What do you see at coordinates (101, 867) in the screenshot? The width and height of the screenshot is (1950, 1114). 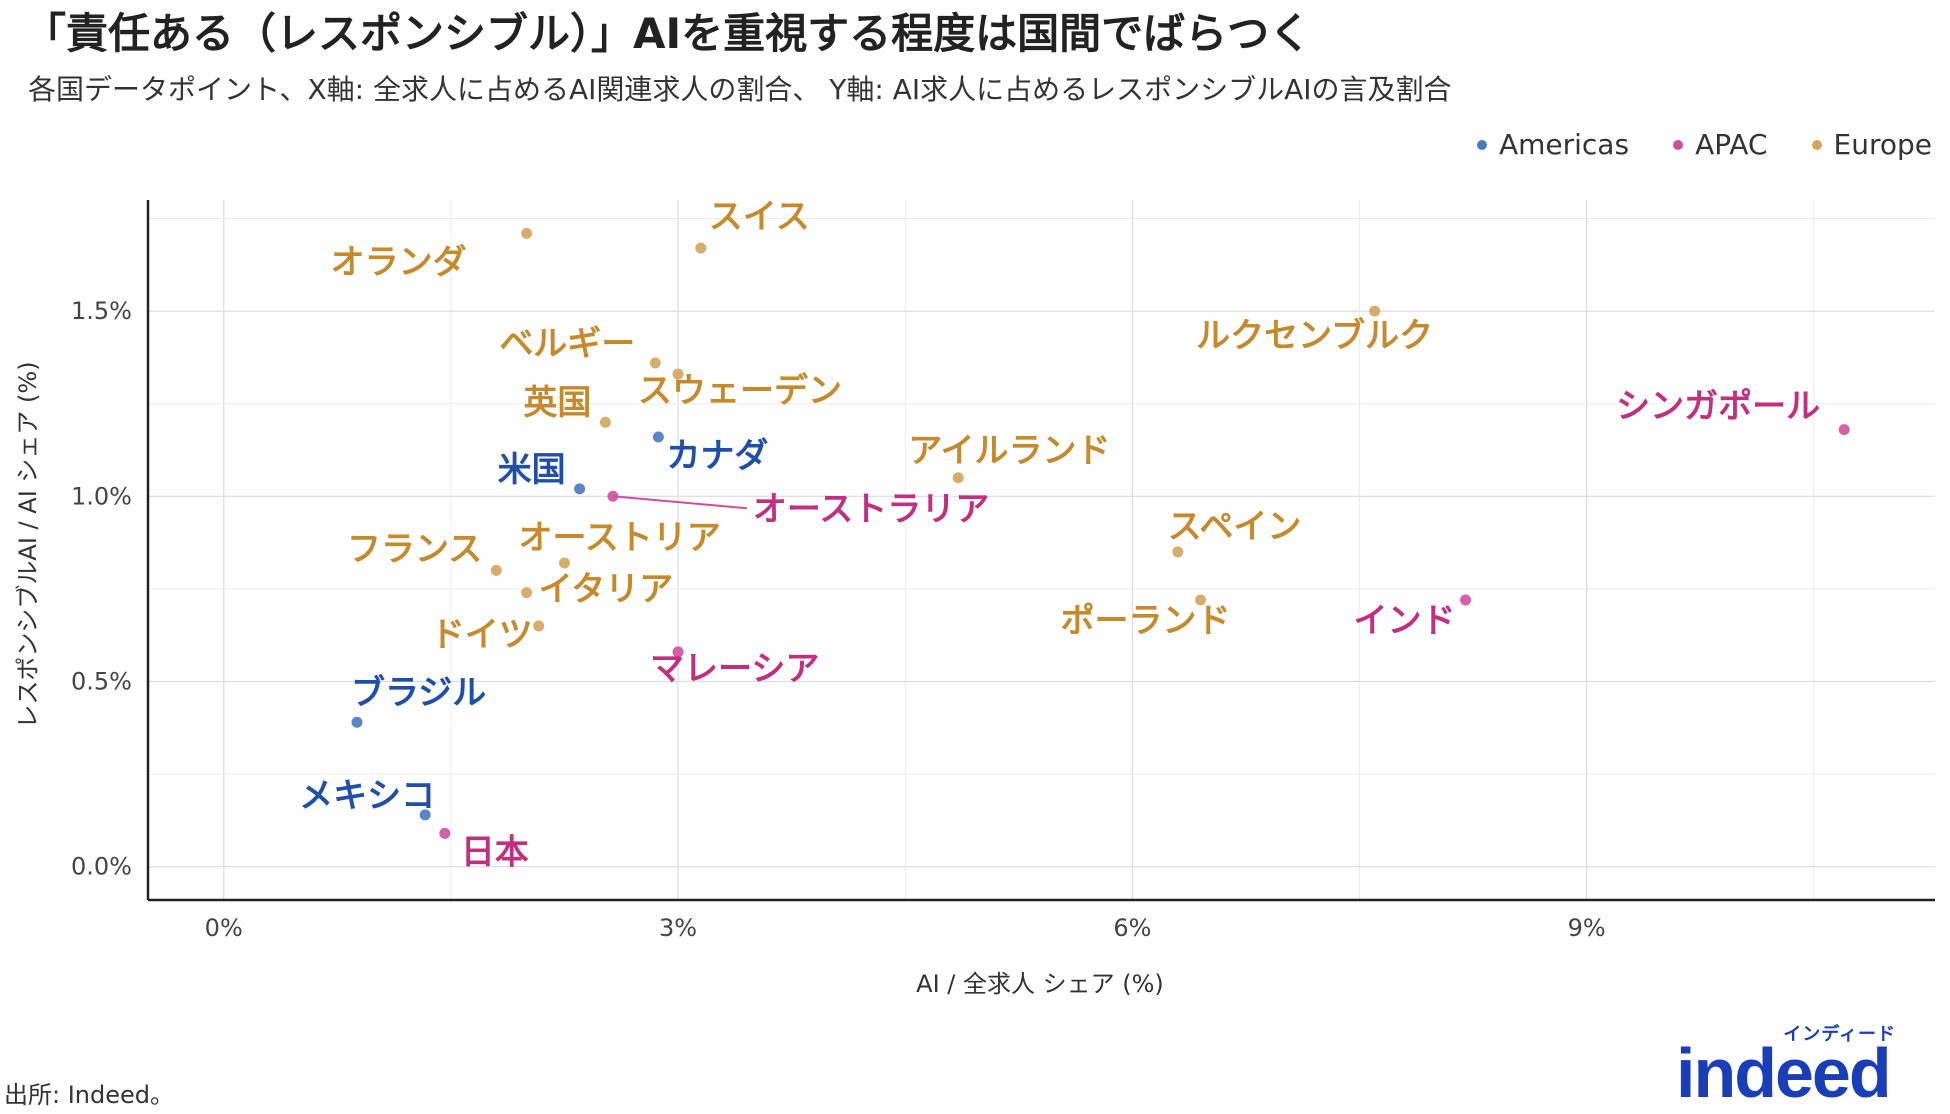 I see `y-tick-label: 0.0%` at bounding box center [101, 867].